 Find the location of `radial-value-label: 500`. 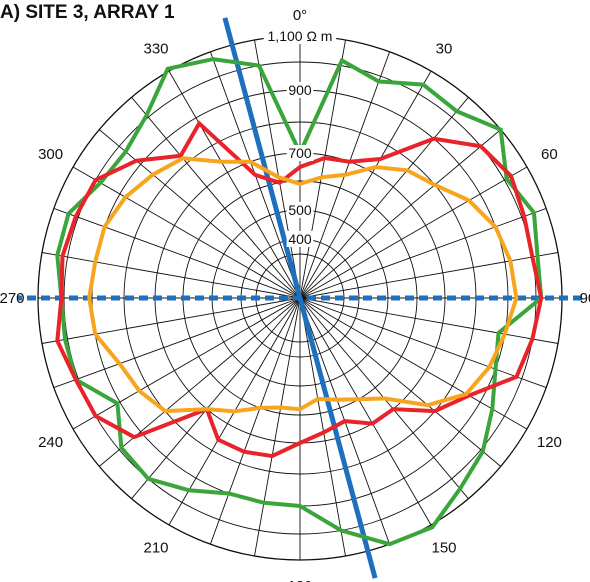

radial-value-label: 500 is located at coordinates (300, 210).